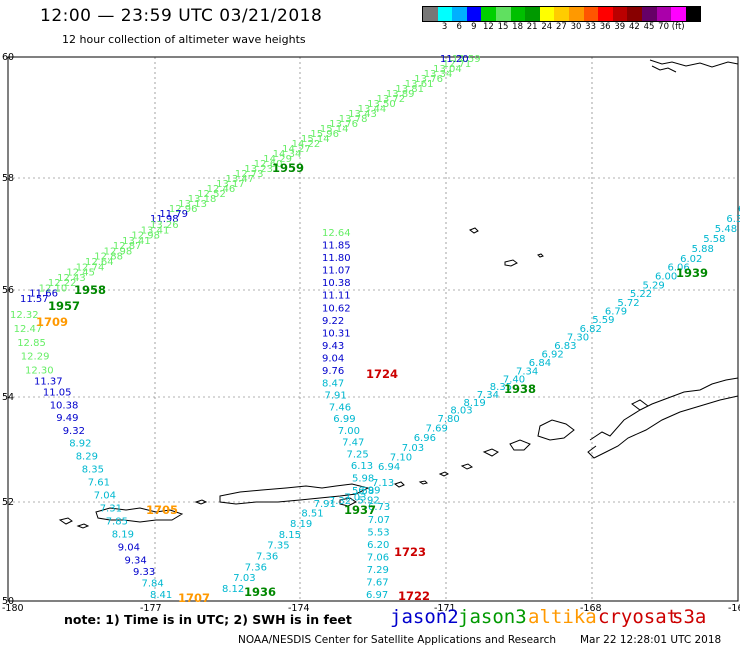  What do you see at coordinates (288, 168) in the screenshot?
I see `time-marker-jason3: 1959` at bounding box center [288, 168].